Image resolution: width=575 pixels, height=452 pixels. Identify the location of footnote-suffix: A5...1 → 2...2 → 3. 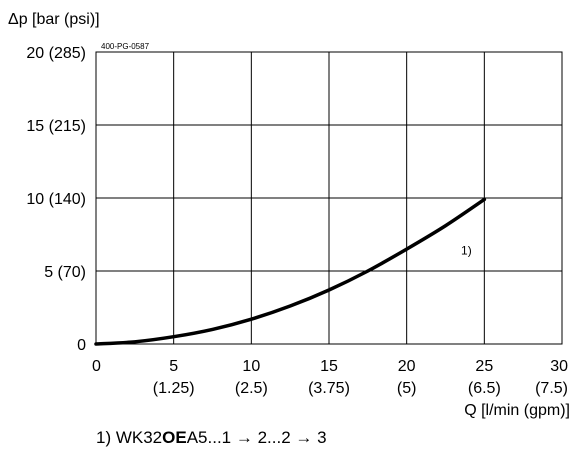
(257, 437).